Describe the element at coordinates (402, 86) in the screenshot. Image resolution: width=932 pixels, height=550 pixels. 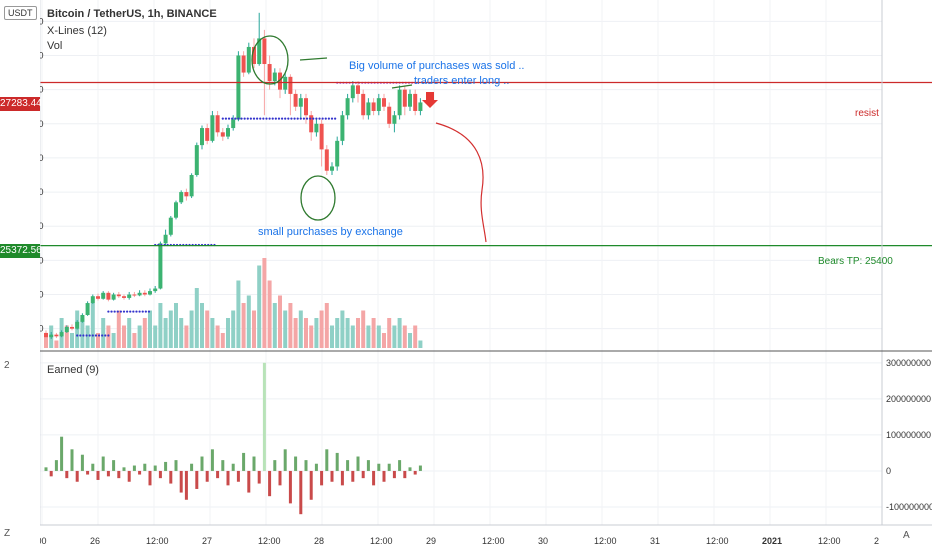
I see `long-arrow-line` at that location.